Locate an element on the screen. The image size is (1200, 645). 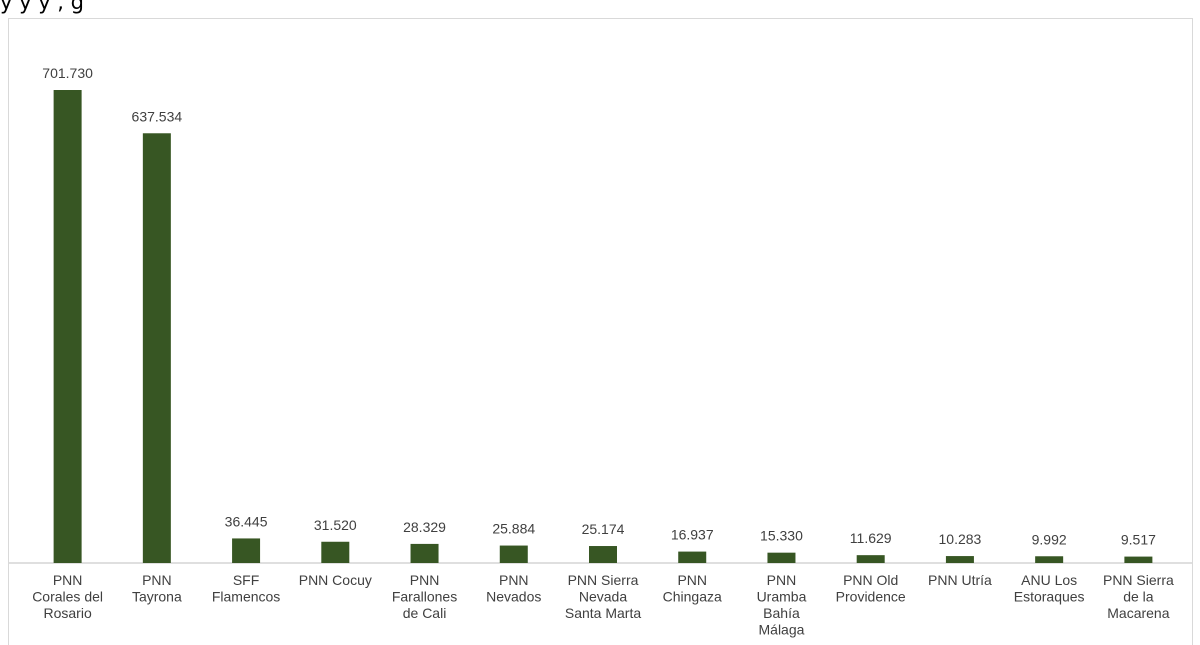
data-label: 637.534 is located at coordinates (157, 116).